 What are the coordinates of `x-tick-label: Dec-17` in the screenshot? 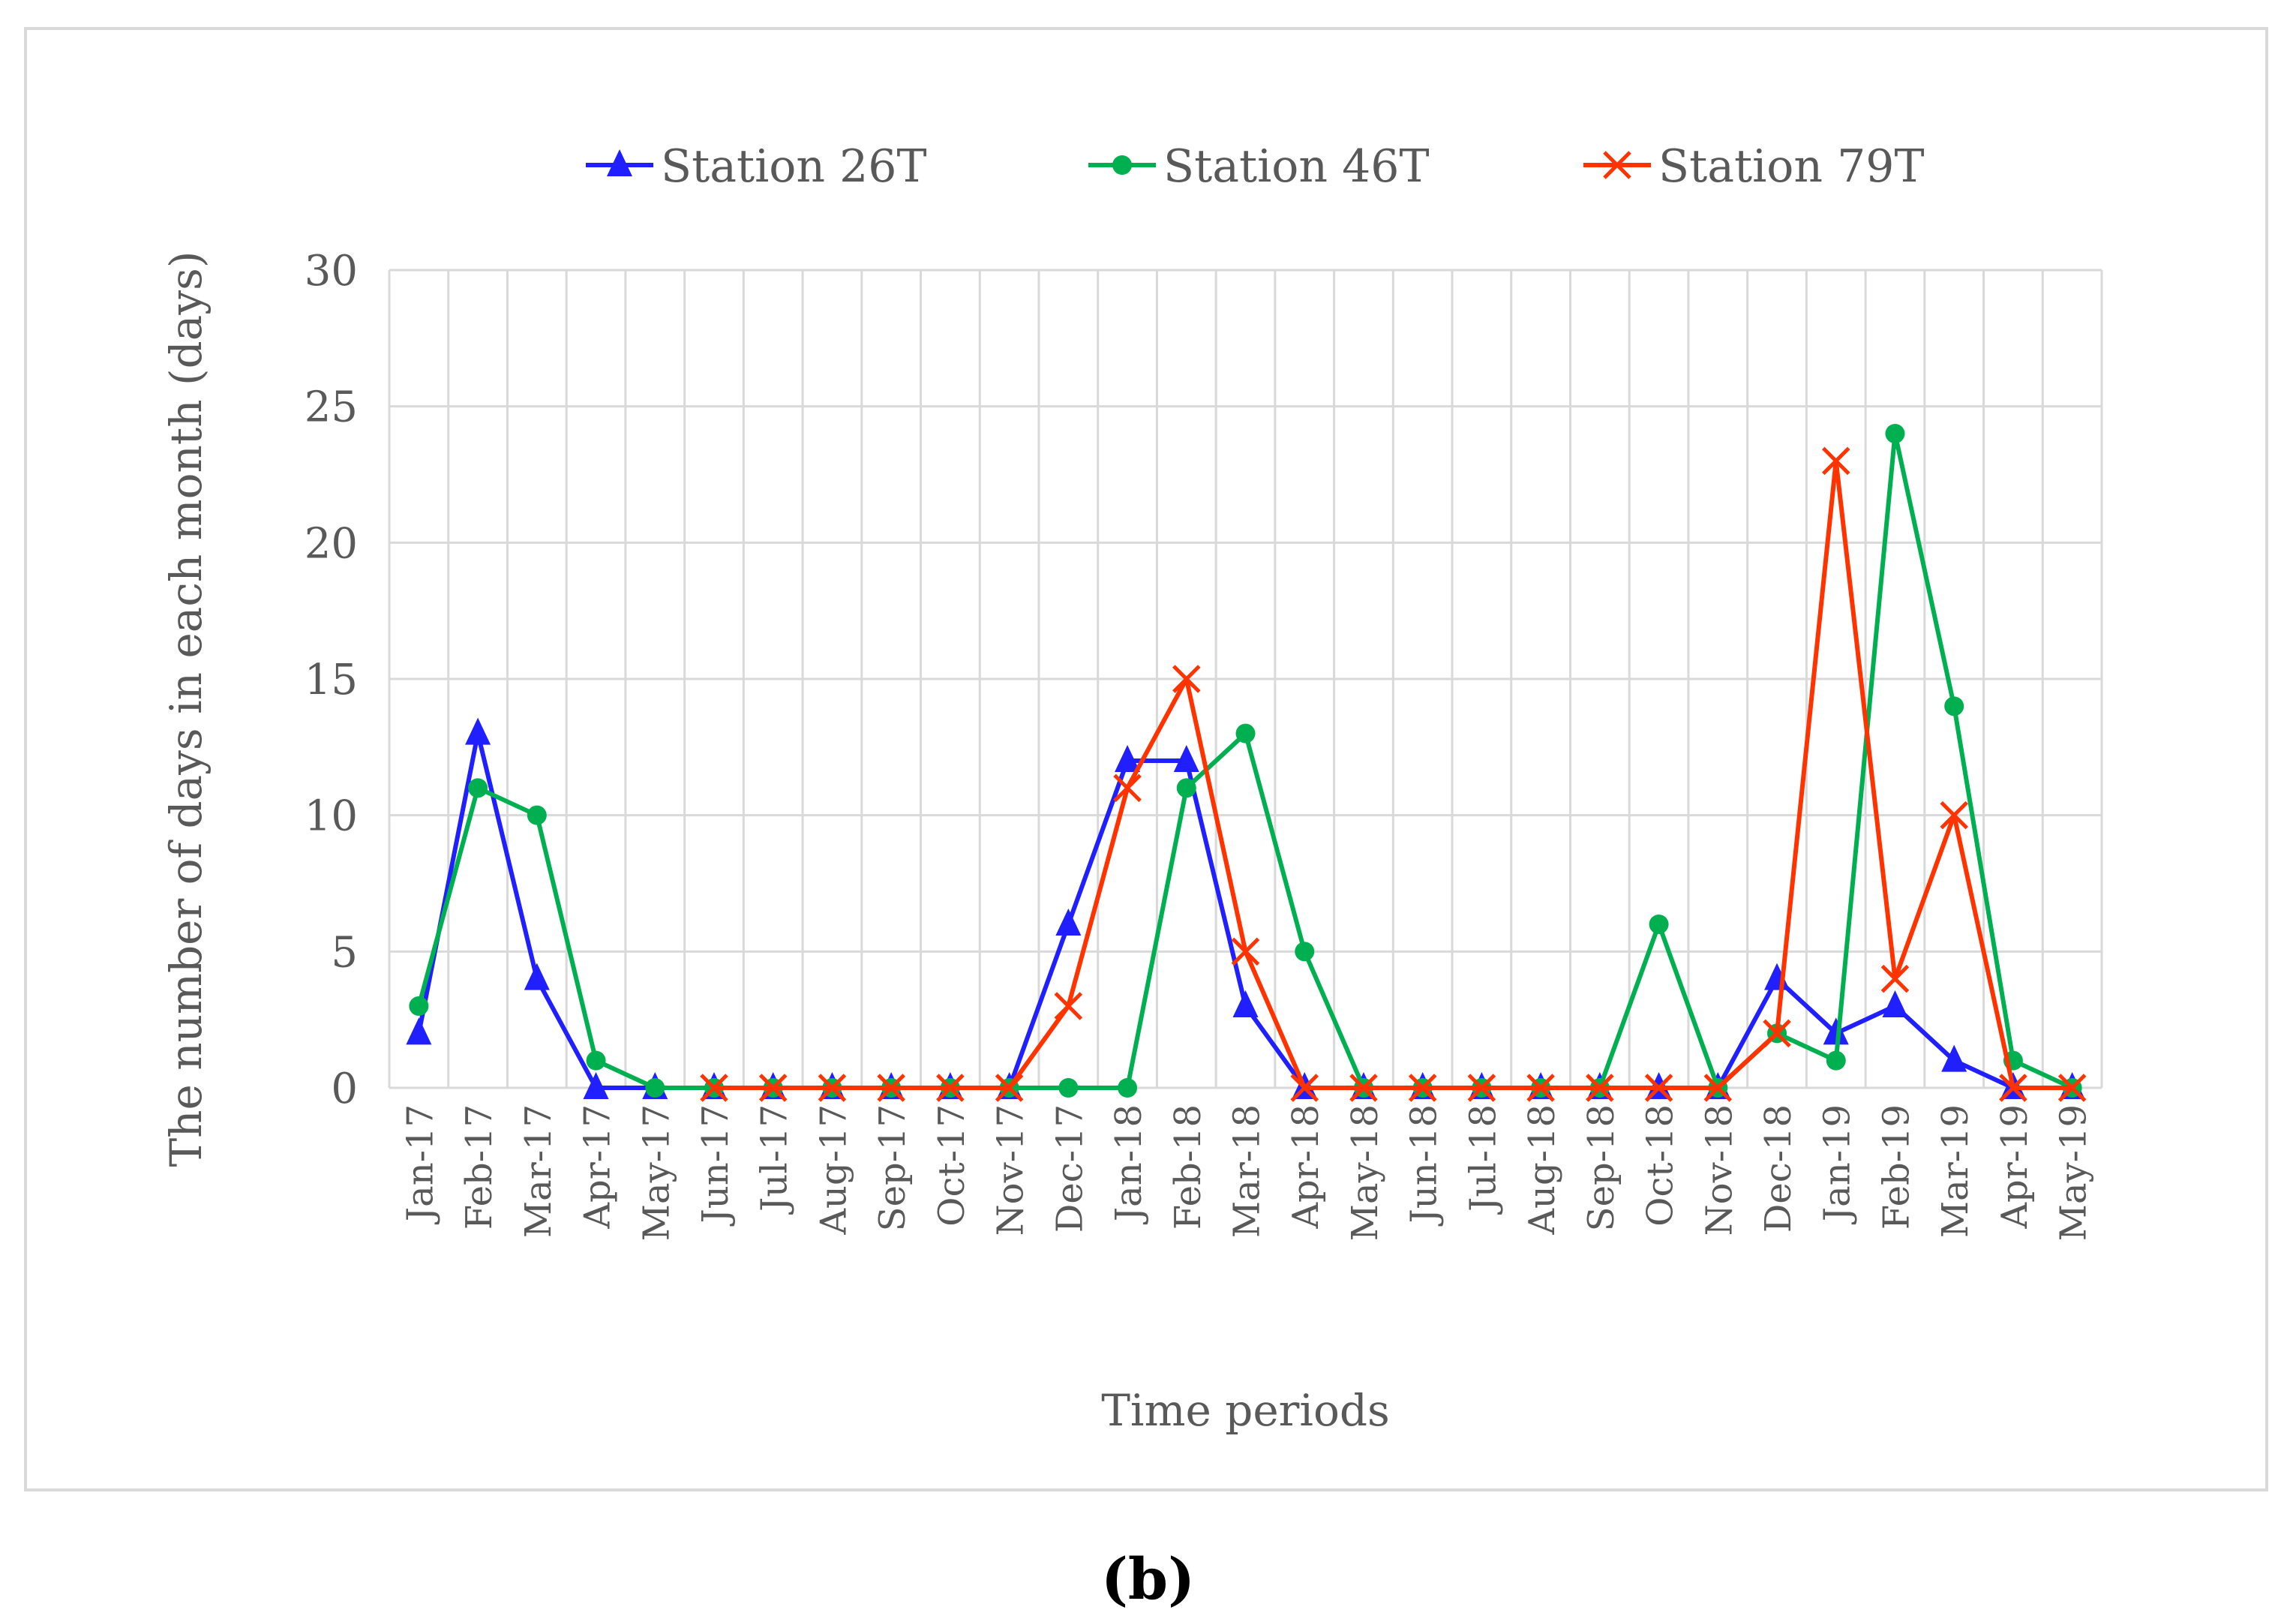 It's located at (1070, 1168).